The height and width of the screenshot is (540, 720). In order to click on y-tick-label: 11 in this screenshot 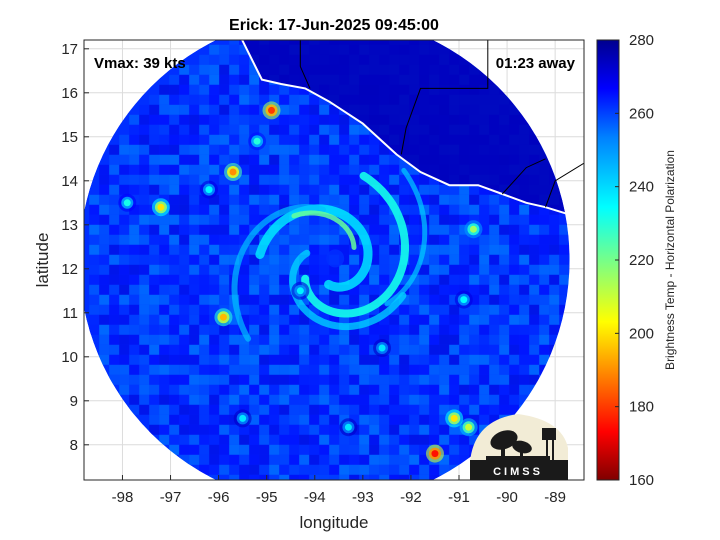, I will do `click(70, 313)`.